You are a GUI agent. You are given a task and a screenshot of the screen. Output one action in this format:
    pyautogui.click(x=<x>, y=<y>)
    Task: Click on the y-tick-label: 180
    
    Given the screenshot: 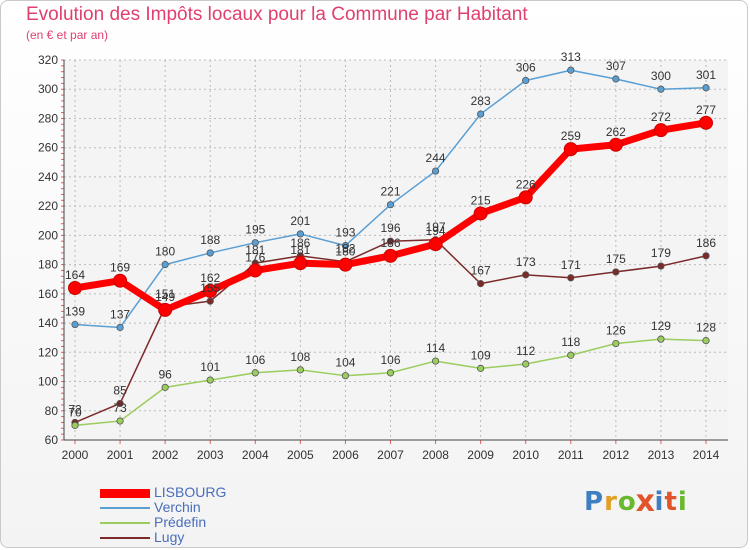 What is the action you would take?
    pyautogui.click(x=48, y=265)
    